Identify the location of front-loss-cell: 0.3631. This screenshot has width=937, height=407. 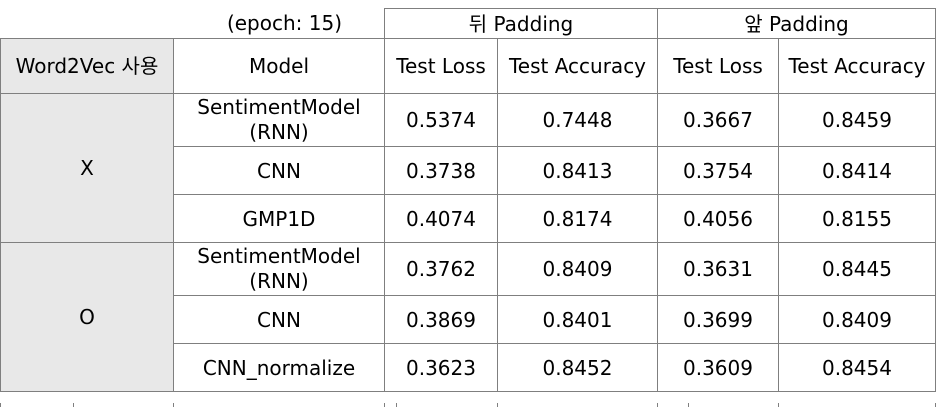
(718, 269).